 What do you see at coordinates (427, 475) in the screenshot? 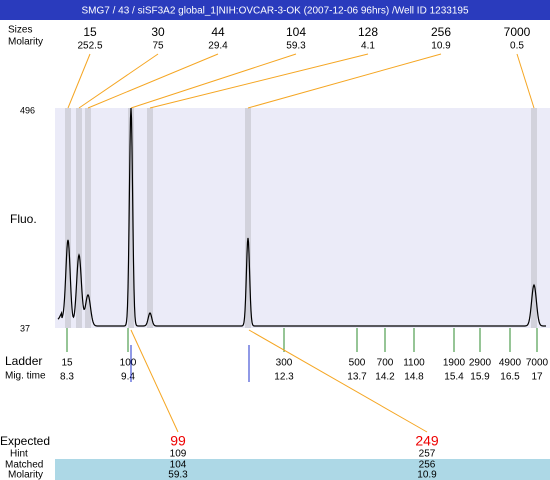
I see `molarity-value: 10.9` at bounding box center [427, 475].